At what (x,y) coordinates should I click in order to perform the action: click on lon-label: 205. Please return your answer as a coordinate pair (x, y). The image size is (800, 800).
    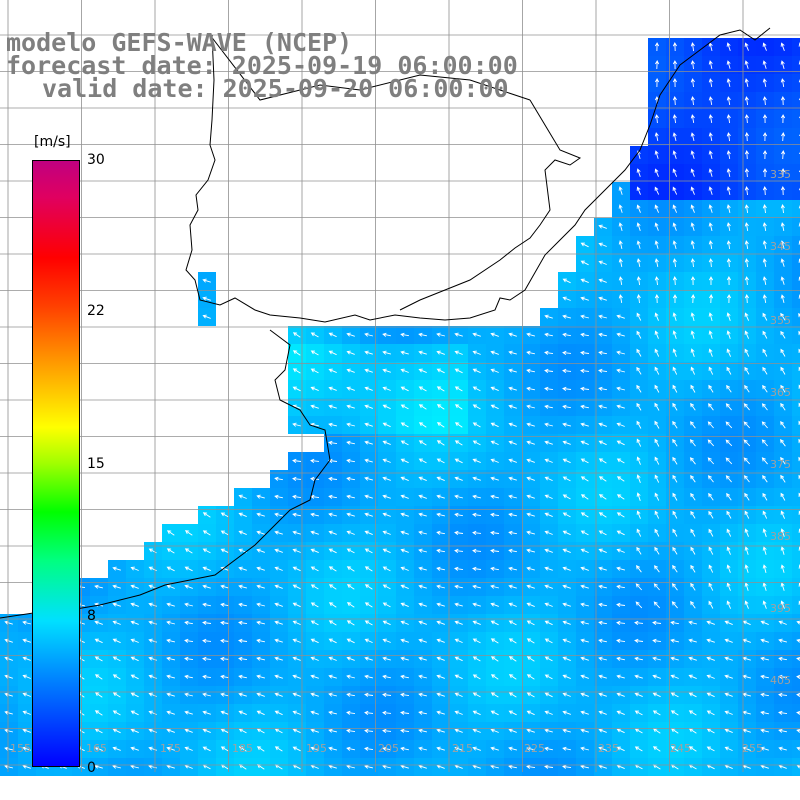
    Looking at the image, I should click on (388, 748).